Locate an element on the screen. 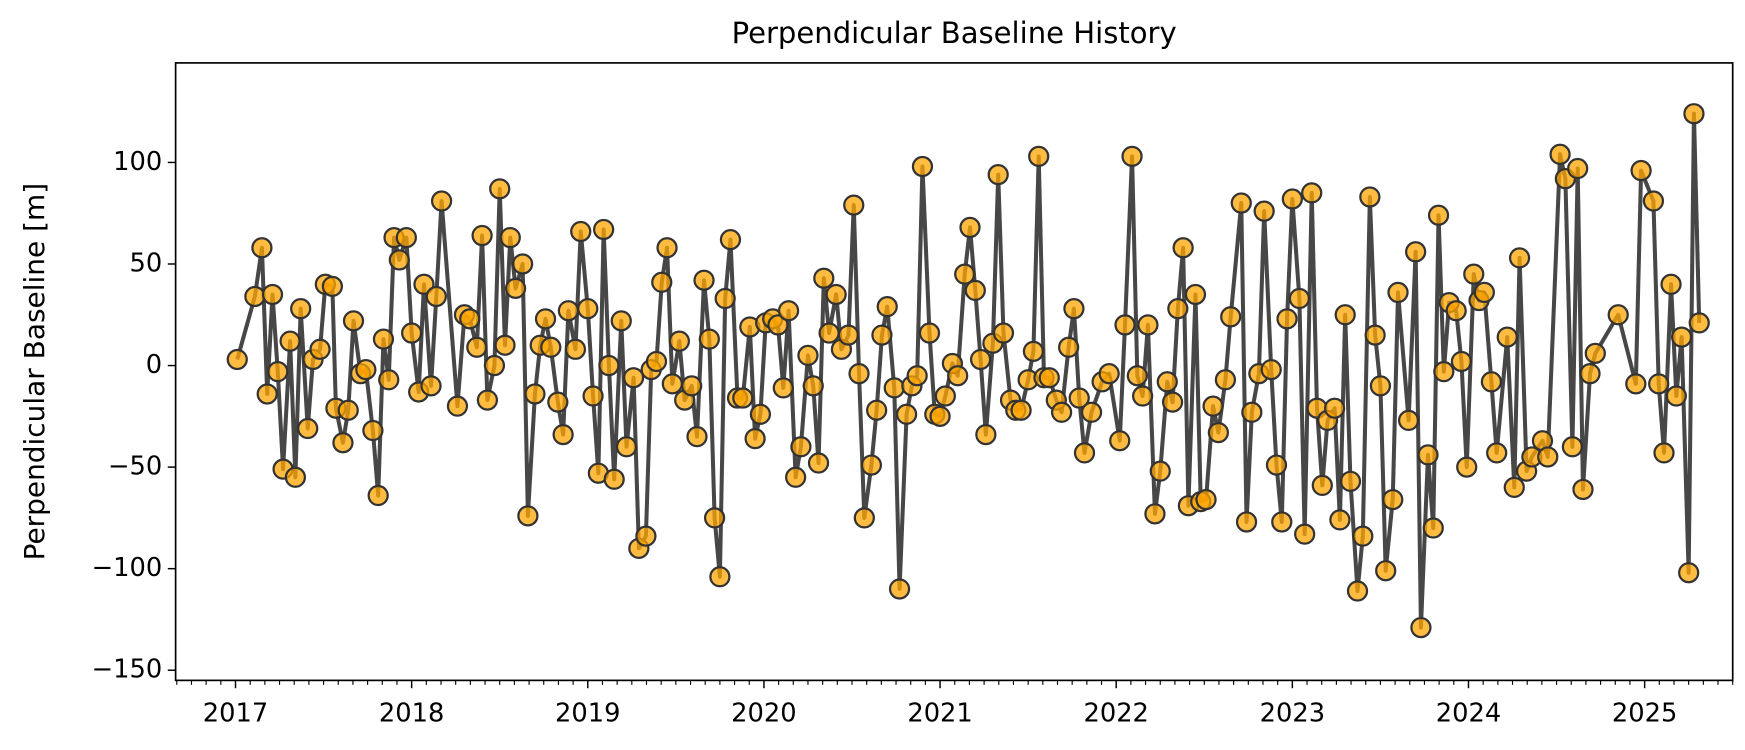 The width and height of the screenshot is (1745, 750). y-tick-label: −50 is located at coordinates (135, 467).